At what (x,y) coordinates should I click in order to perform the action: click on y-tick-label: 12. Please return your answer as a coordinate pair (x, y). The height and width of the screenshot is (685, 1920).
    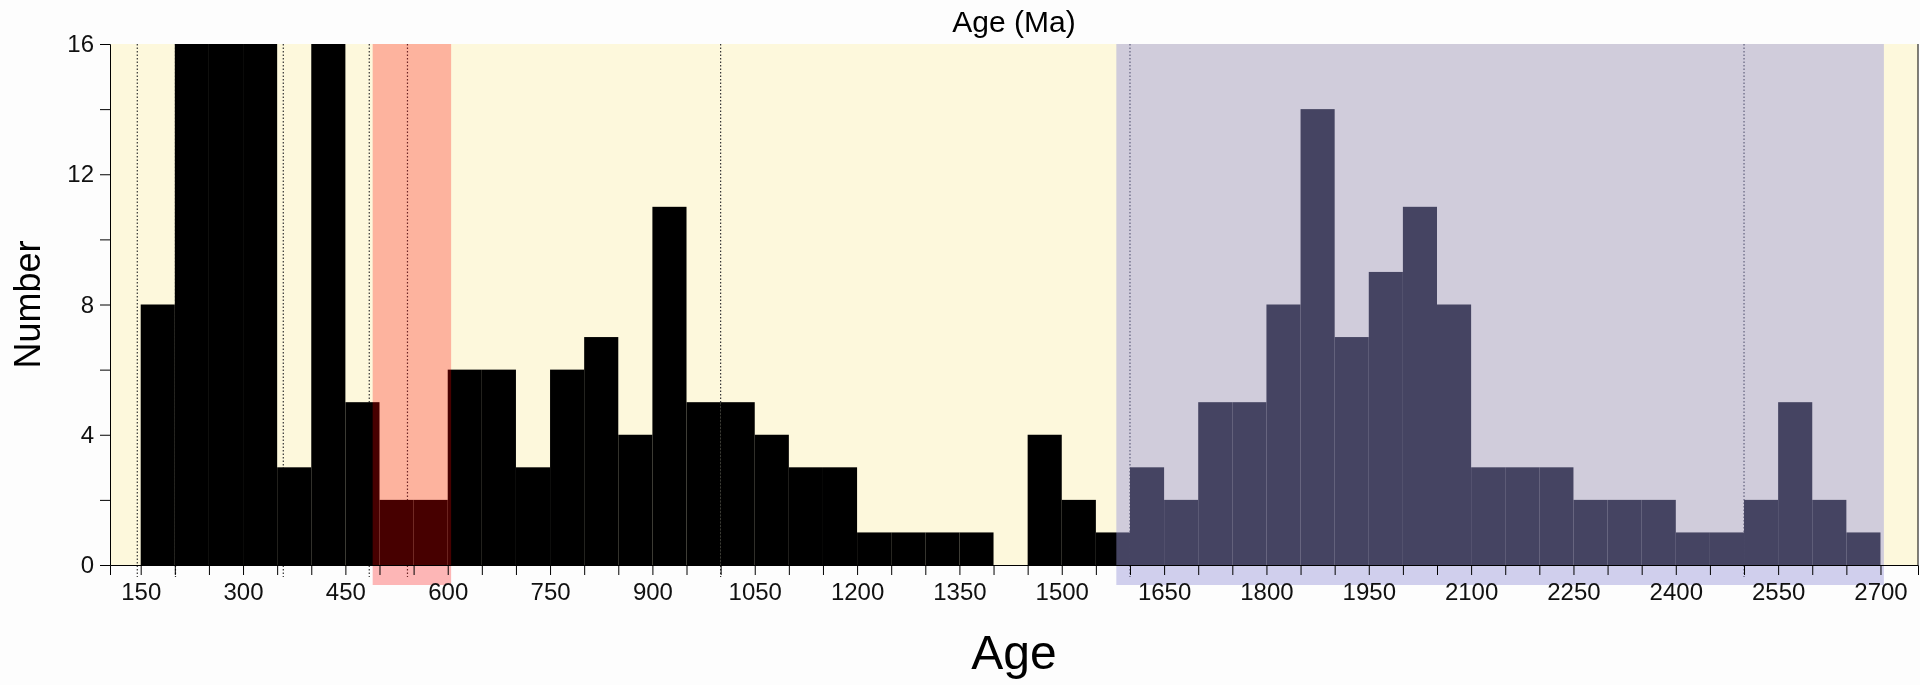
    Looking at the image, I should click on (80, 174).